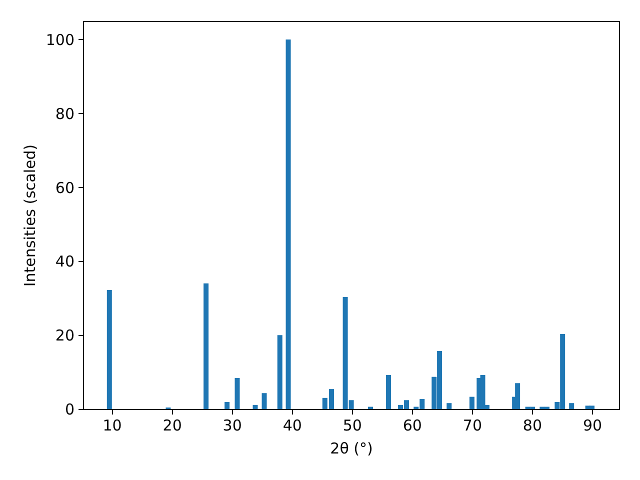 This screenshot has height=480, width=640. Describe the element at coordinates (112, 425) in the screenshot. I see `x-tick-label: 10` at that location.